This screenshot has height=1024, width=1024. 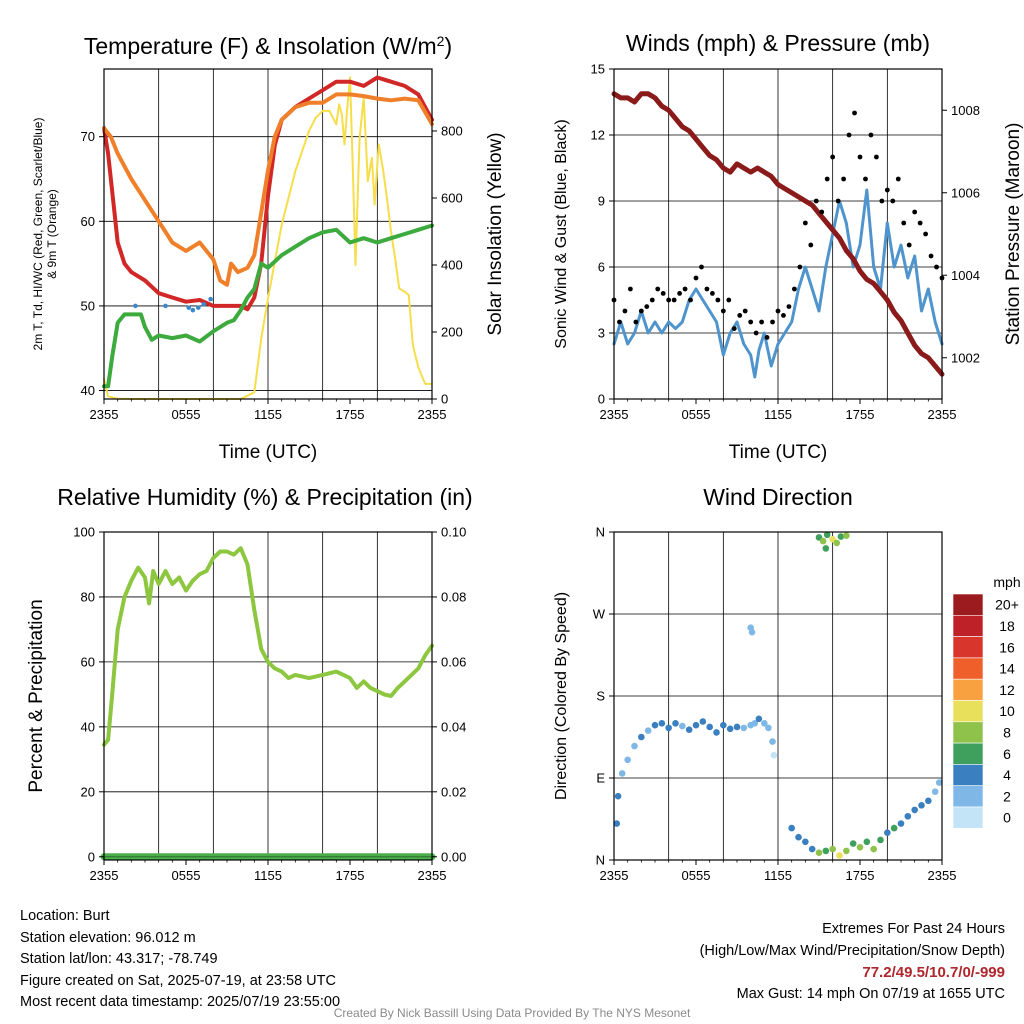 I want to click on extremes-values: 77.2/49.5/10.7/0/-999, so click(x=933, y=972).